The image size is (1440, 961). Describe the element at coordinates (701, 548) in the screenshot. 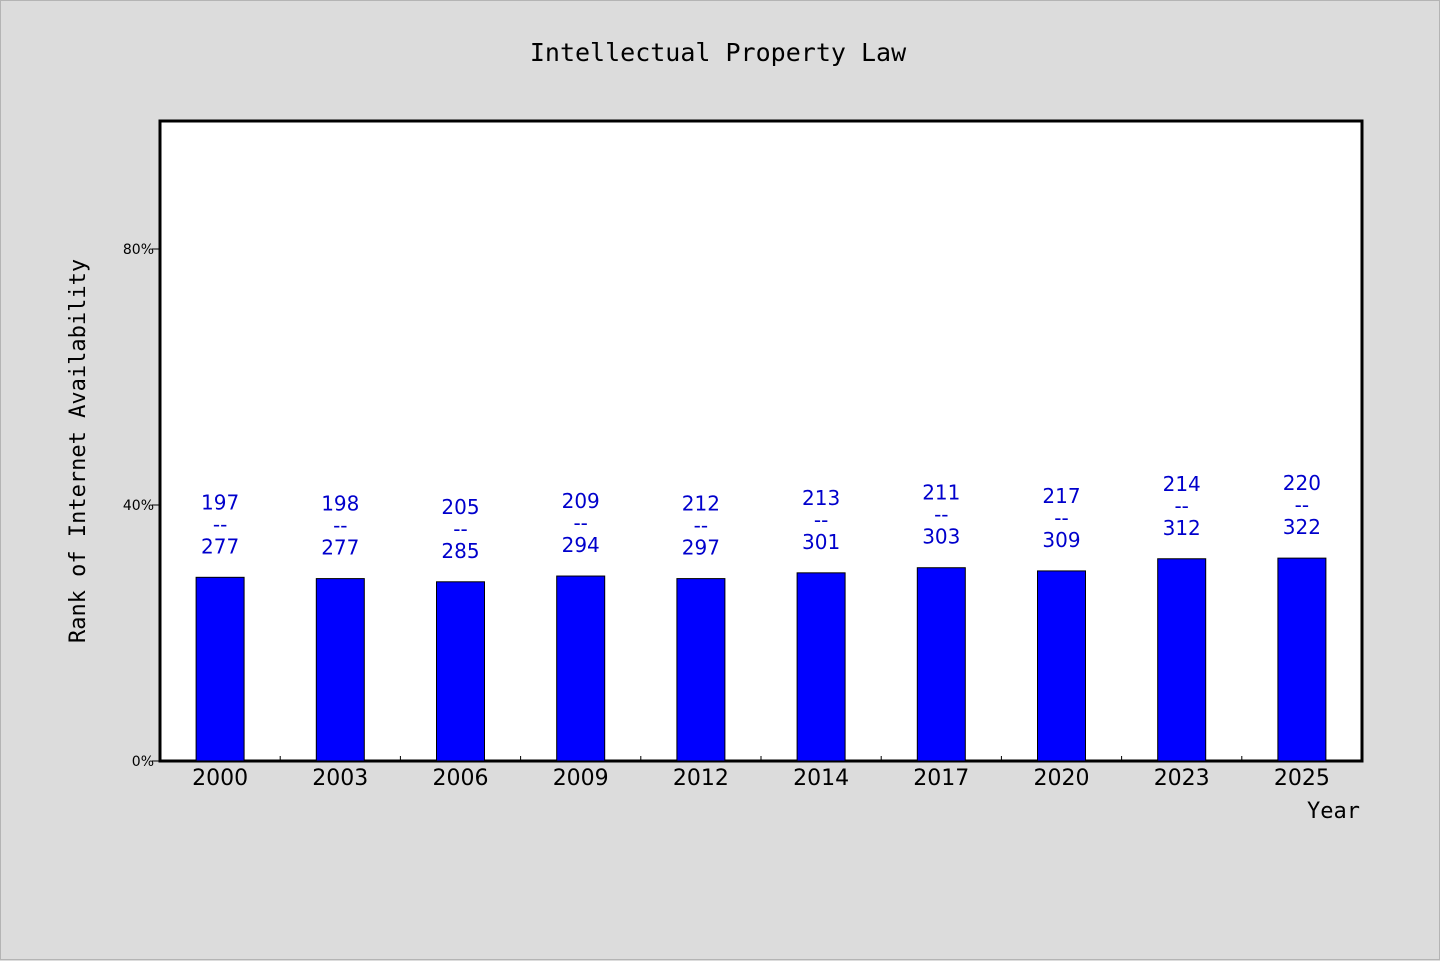

I see `data-label-bottom-2012: 297` at that location.